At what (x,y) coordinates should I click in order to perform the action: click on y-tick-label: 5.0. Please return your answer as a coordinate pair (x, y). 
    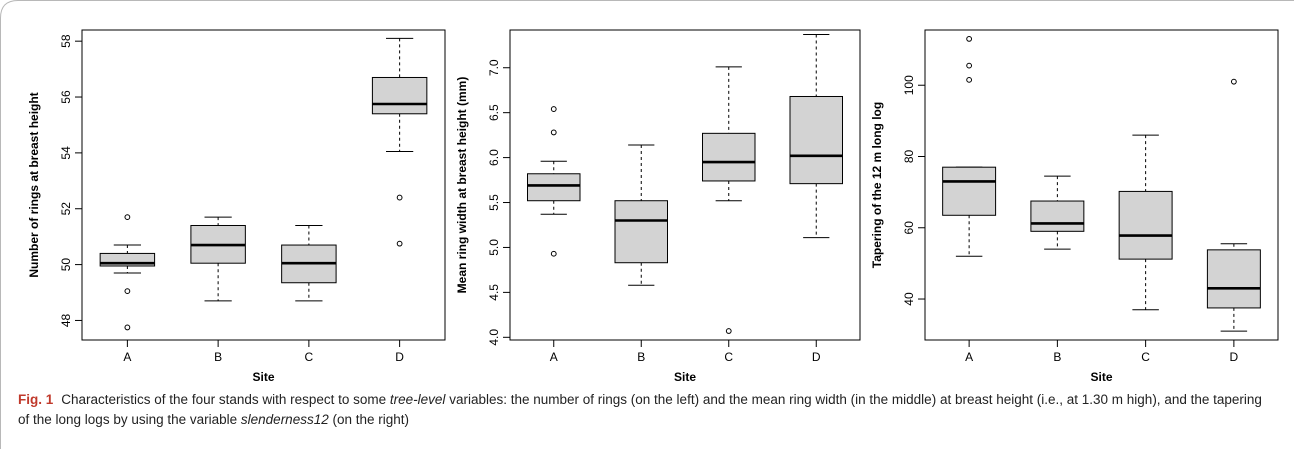
    Looking at the image, I should click on (494, 247).